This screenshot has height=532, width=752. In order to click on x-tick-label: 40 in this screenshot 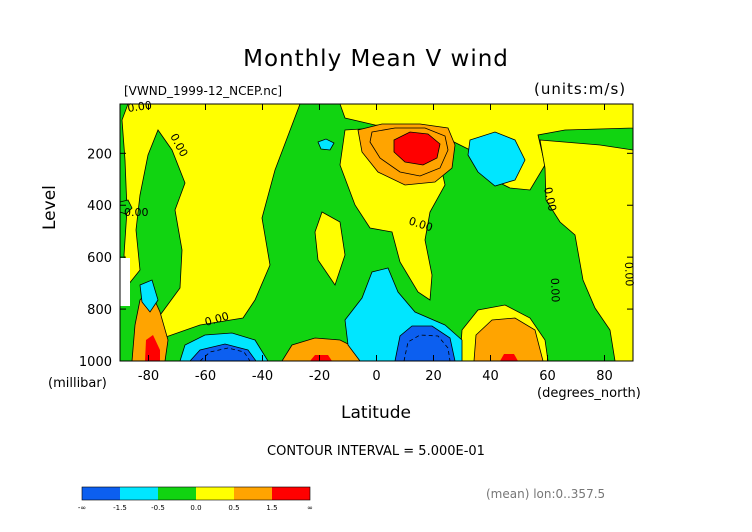, I will do `click(490, 376)`.